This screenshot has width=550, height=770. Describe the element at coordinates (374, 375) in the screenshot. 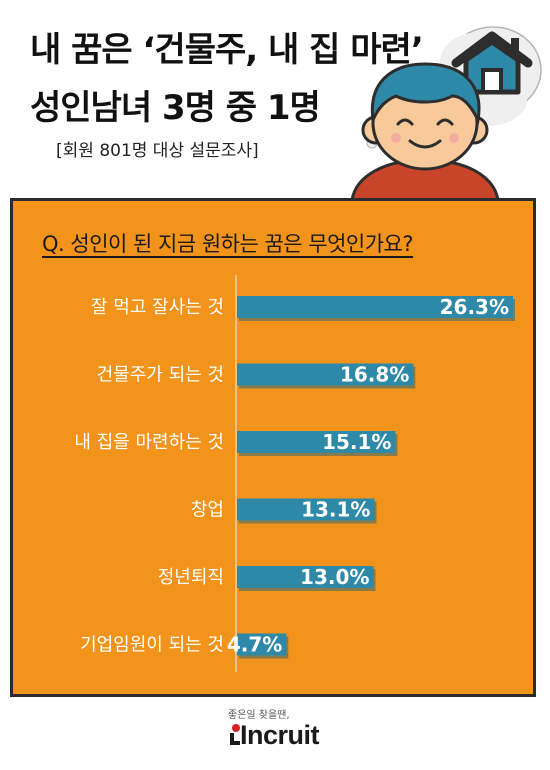

I see `value-label: 16.8%` at that location.